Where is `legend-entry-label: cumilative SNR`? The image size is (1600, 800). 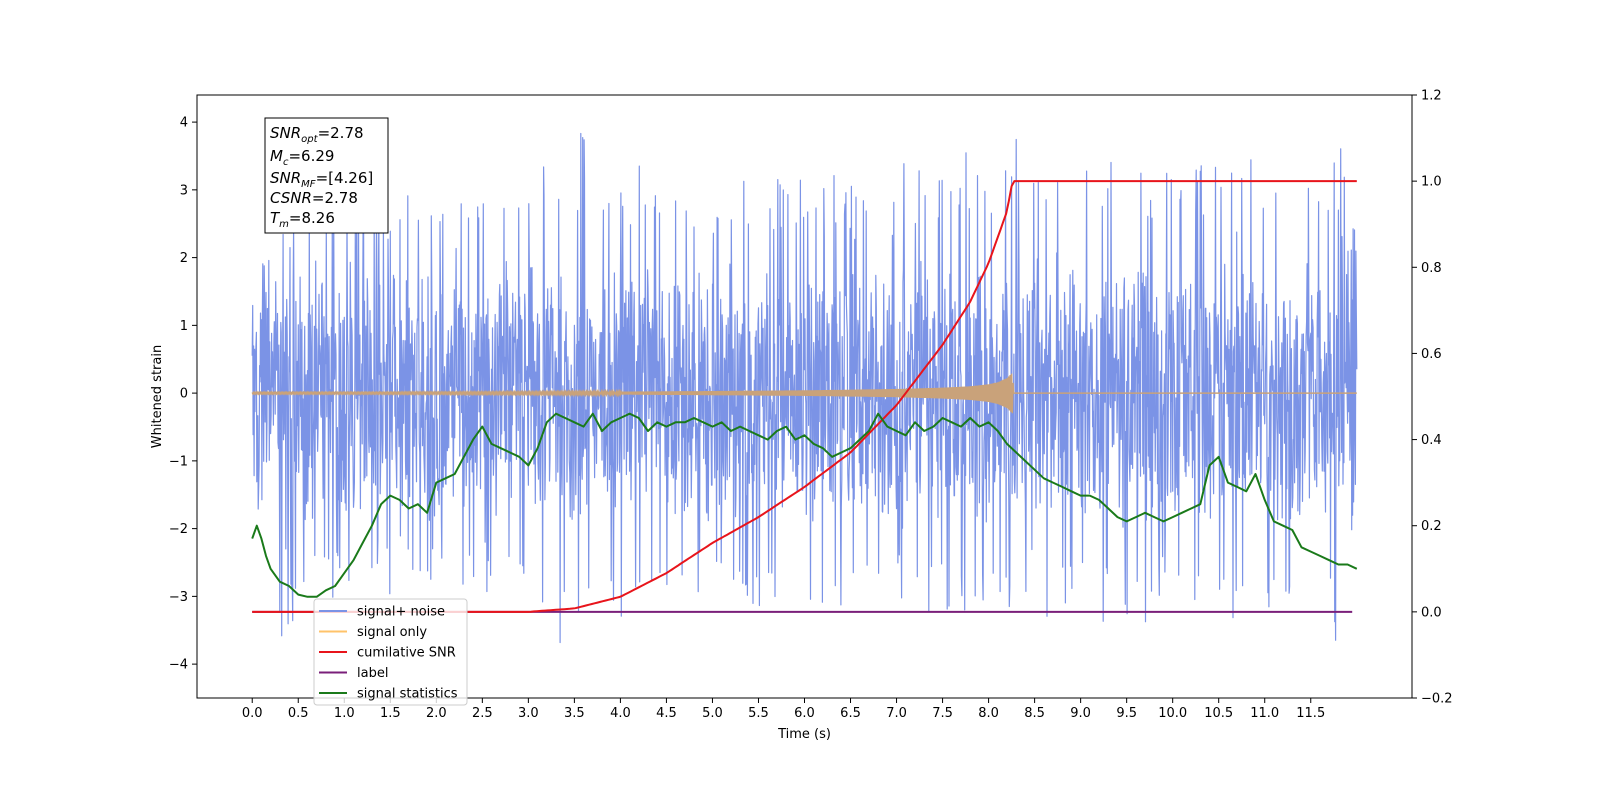
legend-entry-label: cumilative SNR is located at coordinates (406, 653).